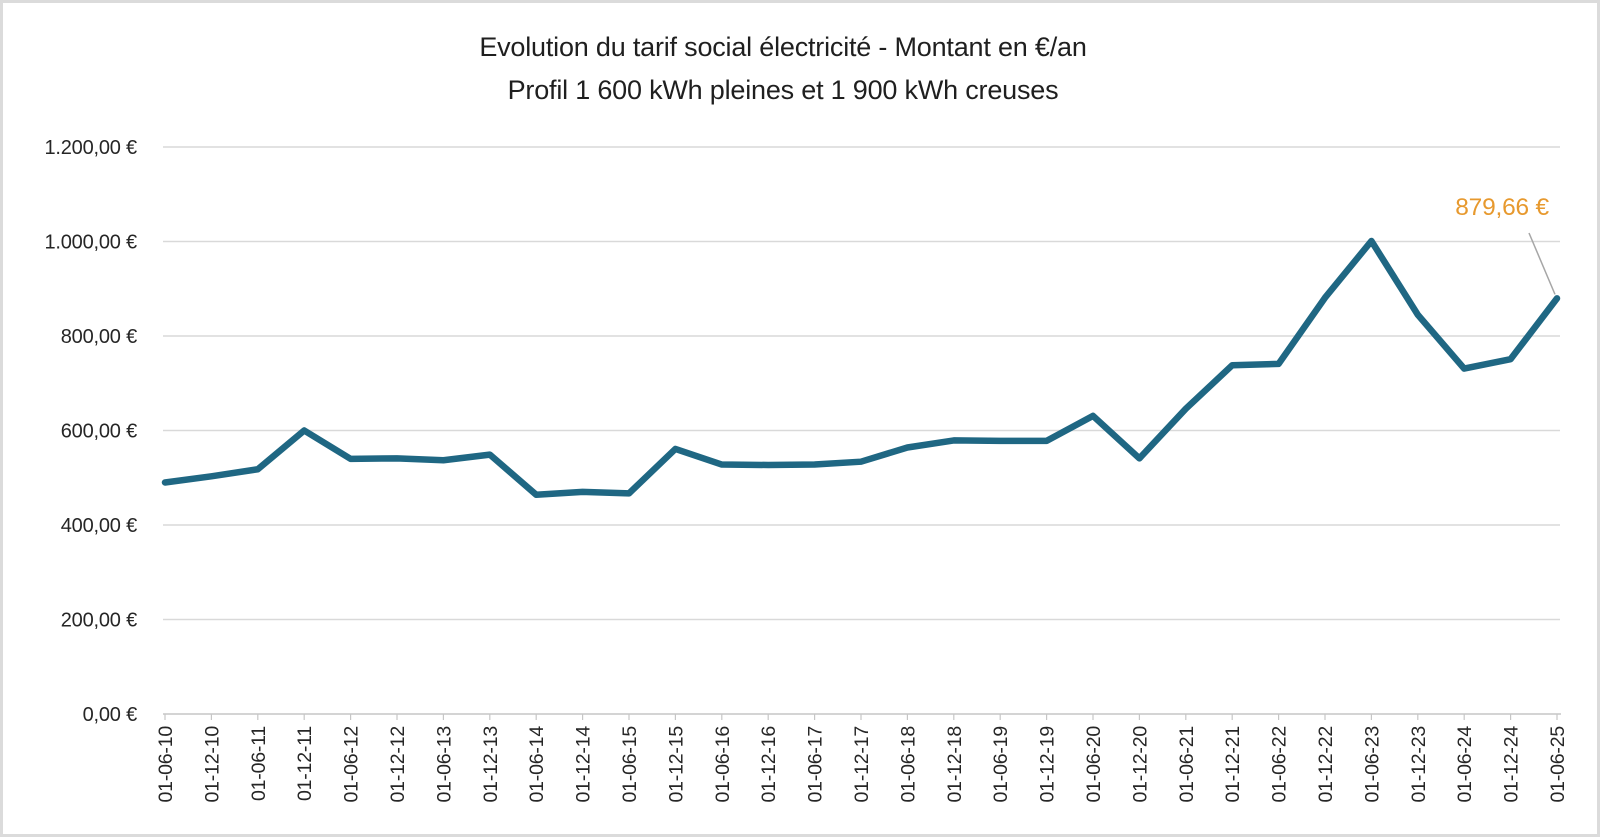  Describe the element at coordinates (1140, 764) in the screenshot. I see `x-axis-tick-label: 01-12-20` at that location.